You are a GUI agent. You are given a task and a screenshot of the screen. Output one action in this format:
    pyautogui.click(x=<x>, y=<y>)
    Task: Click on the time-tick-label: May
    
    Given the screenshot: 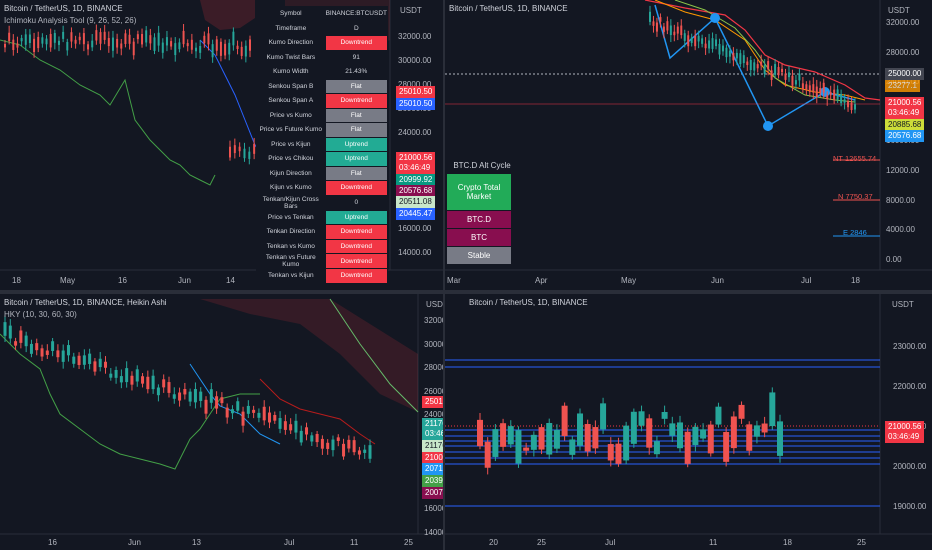 What is the action you would take?
    pyautogui.click(x=629, y=280)
    